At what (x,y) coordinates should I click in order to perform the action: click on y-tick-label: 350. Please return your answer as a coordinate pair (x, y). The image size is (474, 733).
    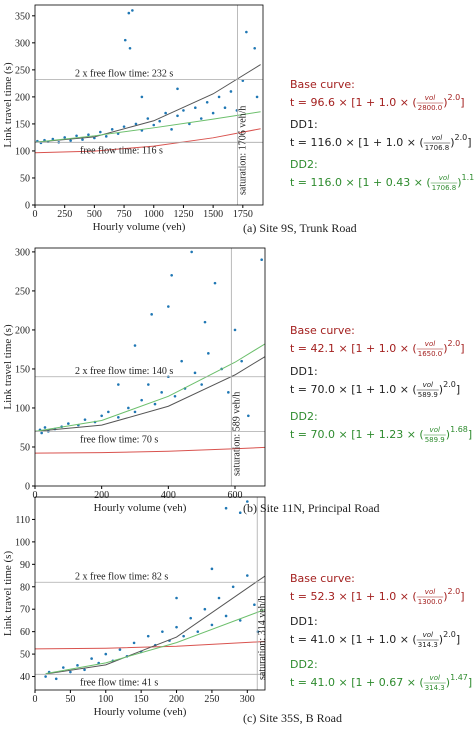
    Looking at the image, I should click on (22, 16).